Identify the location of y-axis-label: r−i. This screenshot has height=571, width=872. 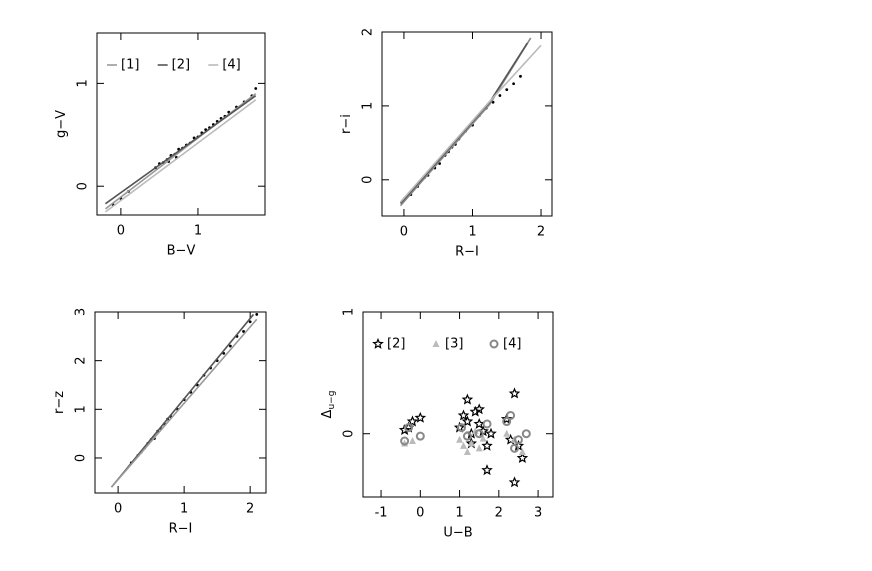
(346, 124).